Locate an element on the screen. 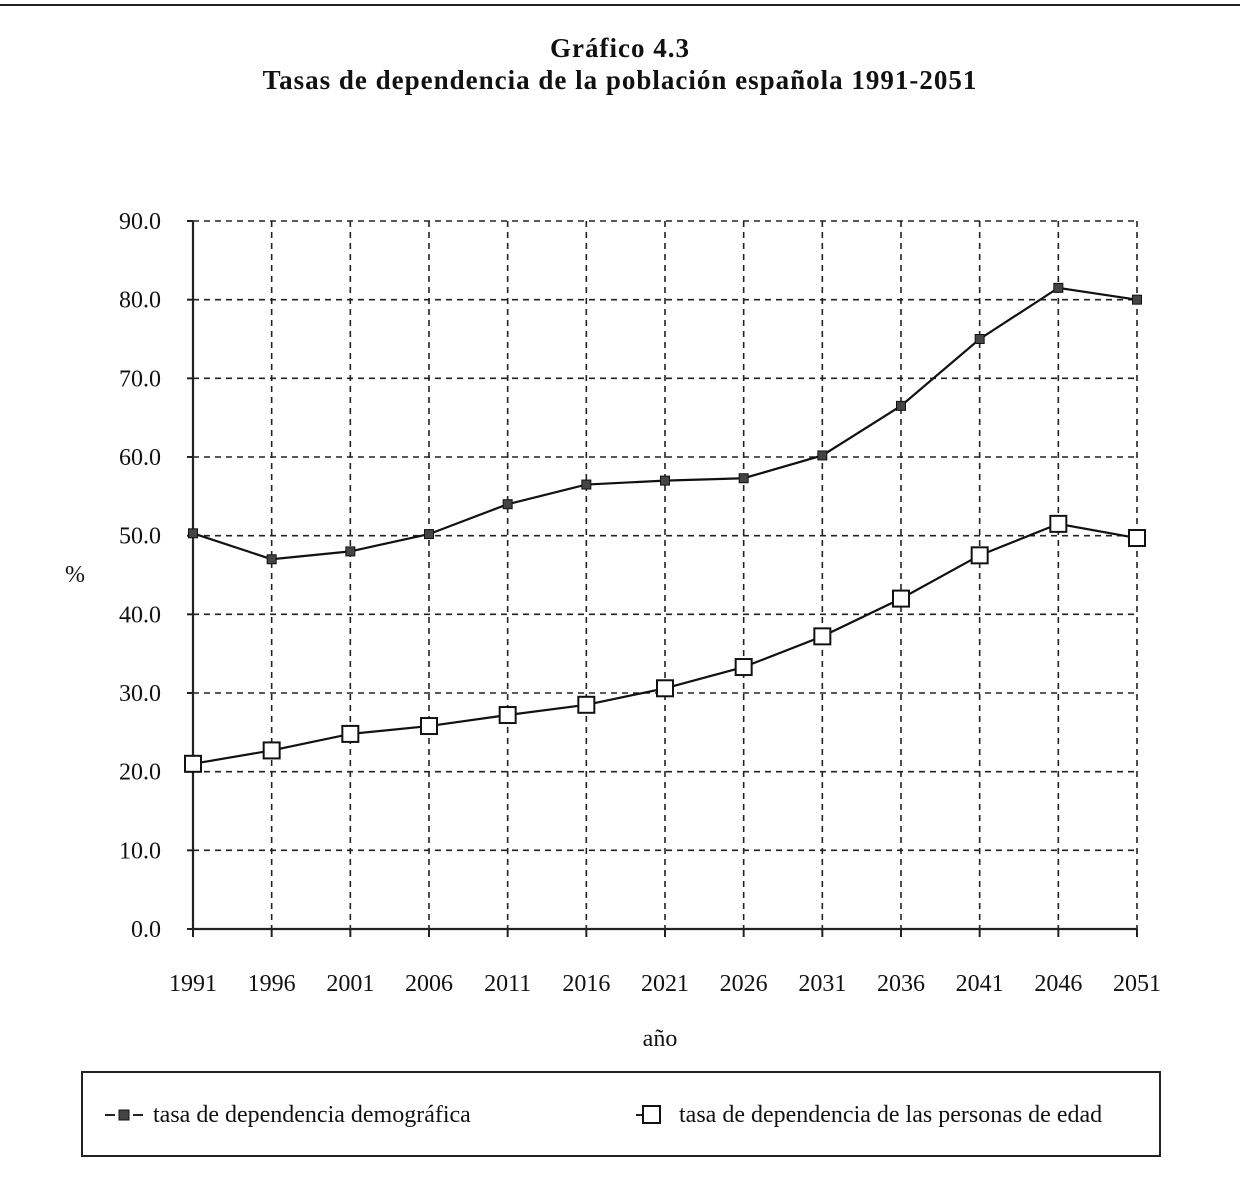  y-tick-label: 10.0 is located at coordinates (140, 851).